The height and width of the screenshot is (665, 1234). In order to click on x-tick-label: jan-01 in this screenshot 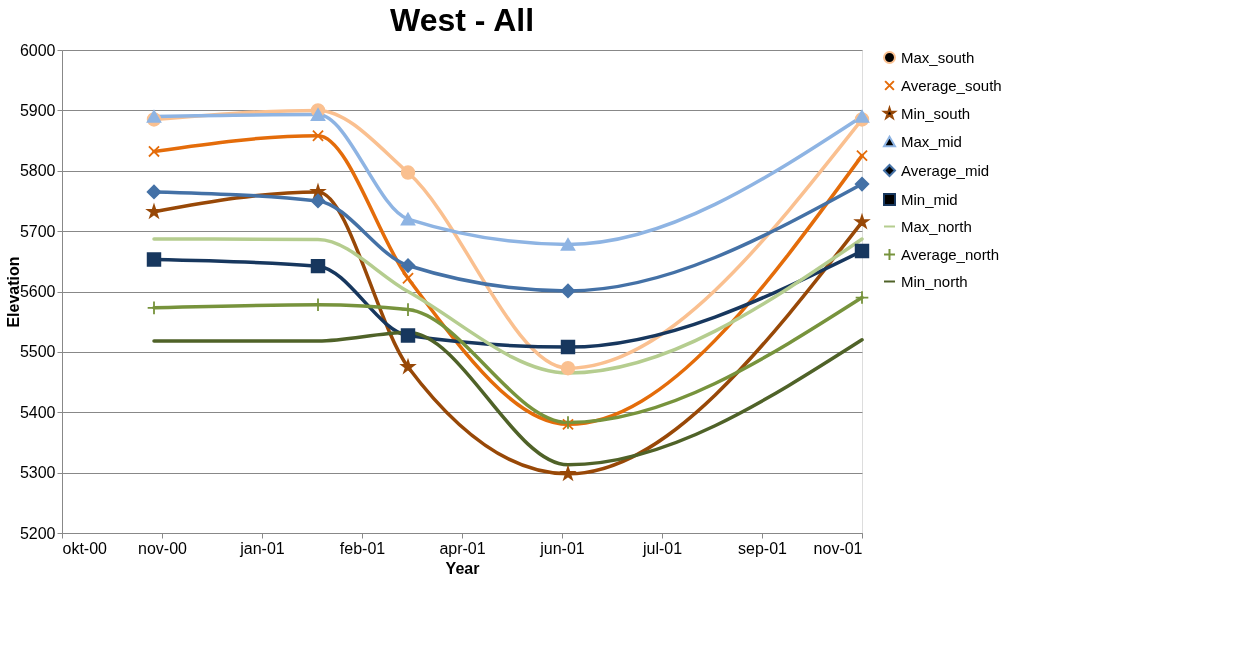, I will do `click(262, 548)`.